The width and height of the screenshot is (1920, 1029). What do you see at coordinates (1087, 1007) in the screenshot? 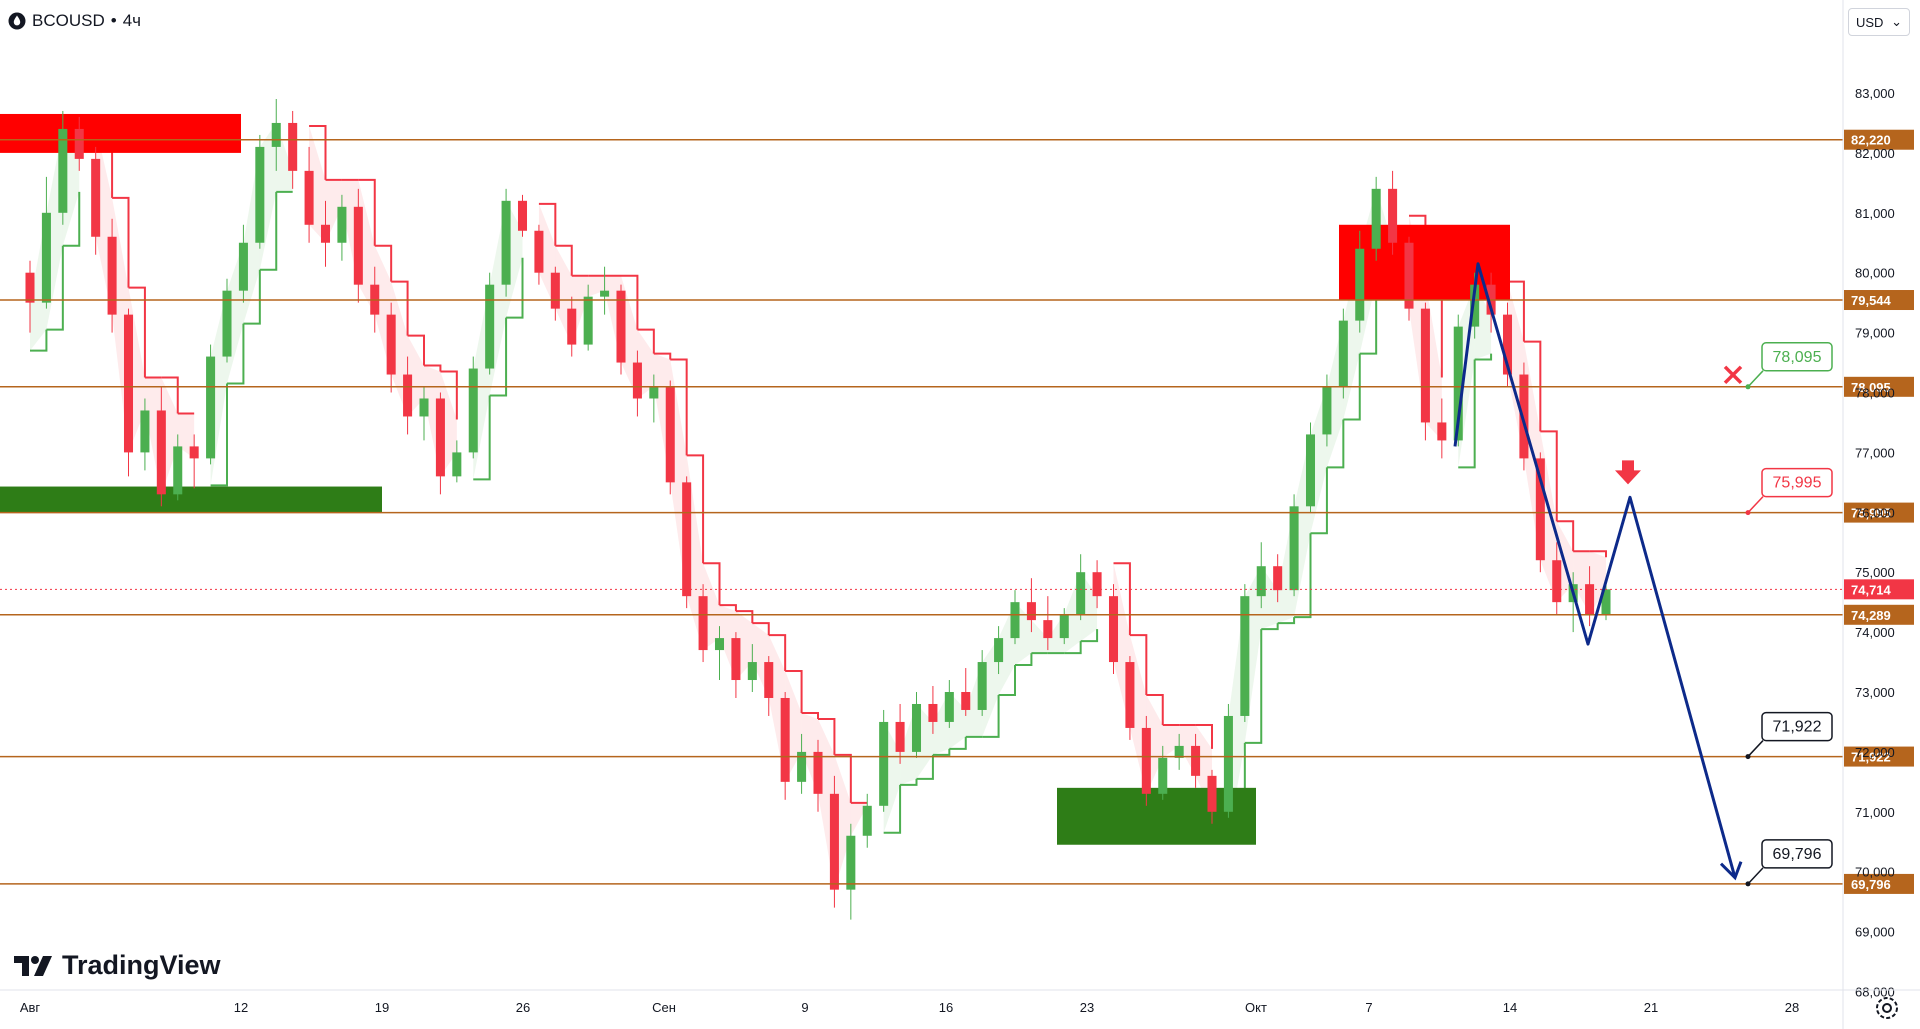
I see `time-tick-label: 23` at bounding box center [1087, 1007].